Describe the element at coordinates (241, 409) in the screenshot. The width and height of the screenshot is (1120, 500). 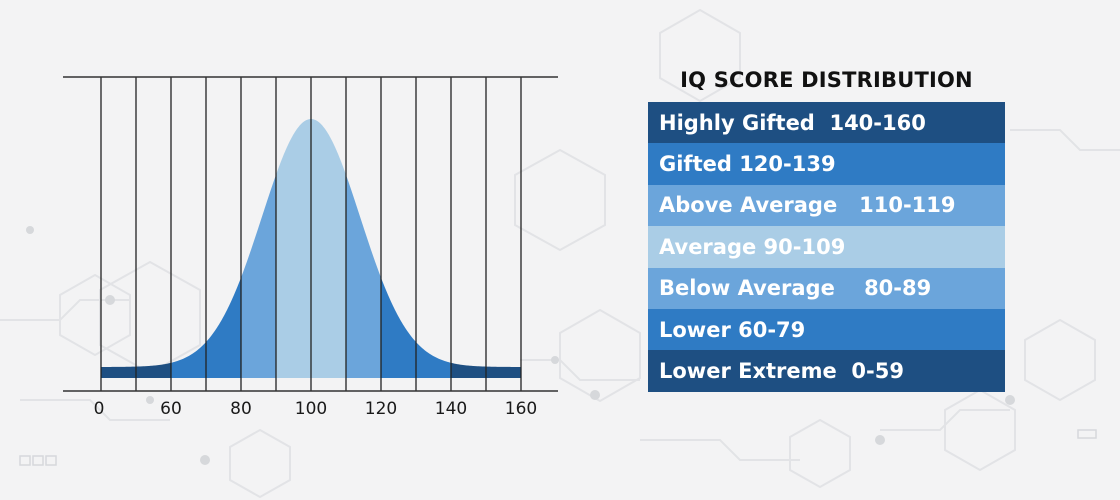
I see `x-tick-label: 80` at that location.